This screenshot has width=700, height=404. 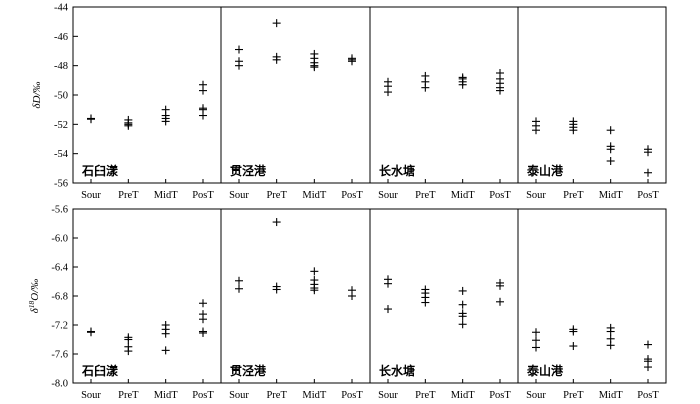 What do you see at coordinates (61, 8) in the screenshot?
I see `y-tick-label: -44` at bounding box center [61, 8].